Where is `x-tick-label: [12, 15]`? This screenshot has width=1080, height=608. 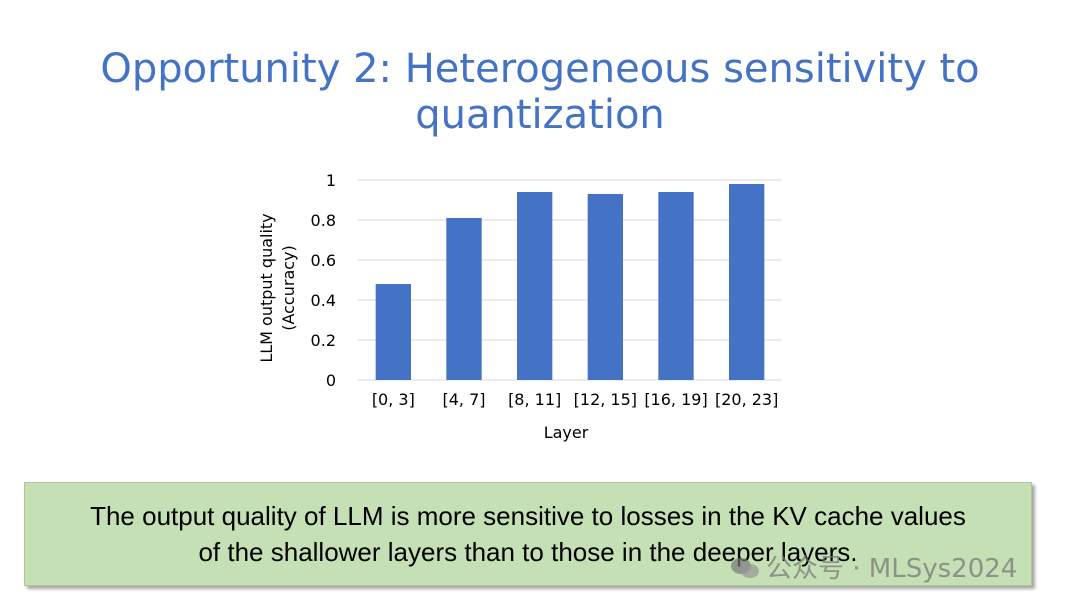 x-tick-label: [12, 15] is located at coordinates (605, 399).